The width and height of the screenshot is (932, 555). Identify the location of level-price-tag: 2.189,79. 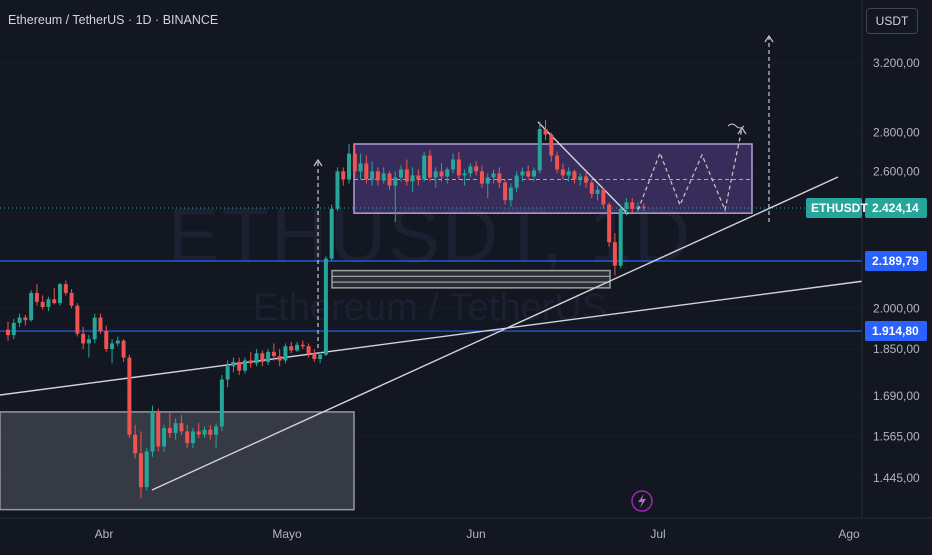
(895, 261).